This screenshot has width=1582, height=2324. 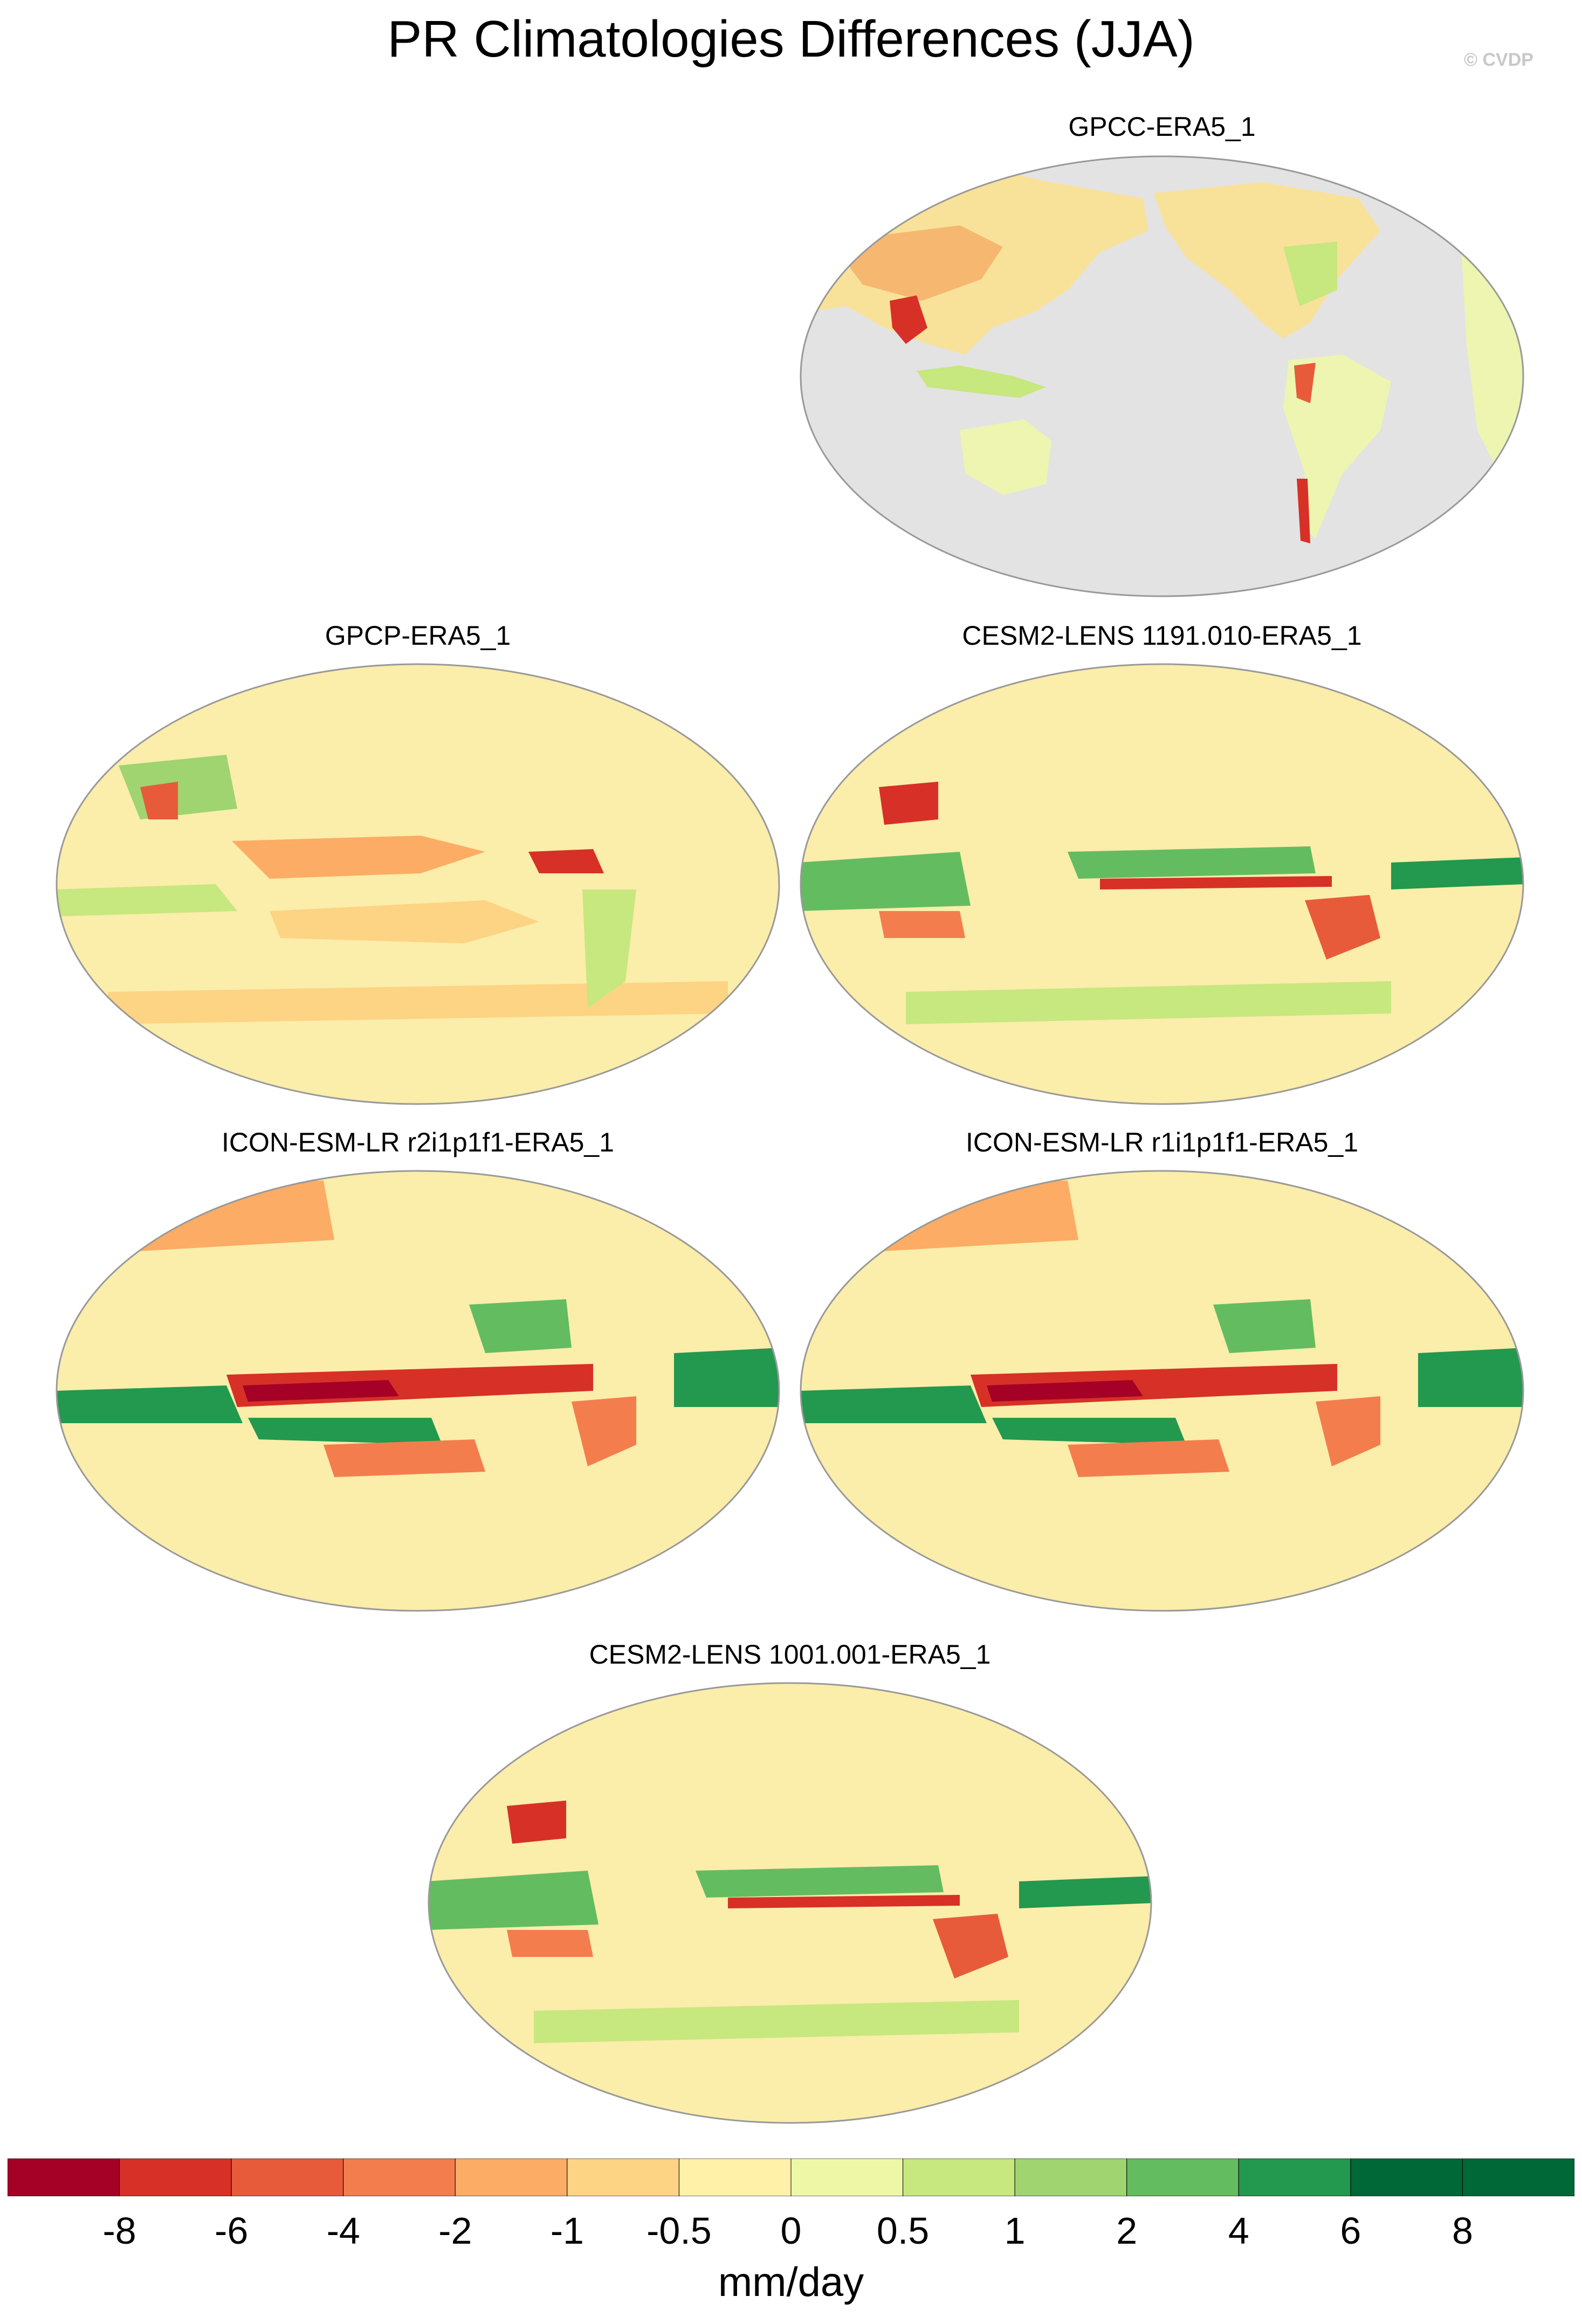 What do you see at coordinates (358, 857) in the screenshot?
I see `dry-band-north-pacific` at bounding box center [358, 857].